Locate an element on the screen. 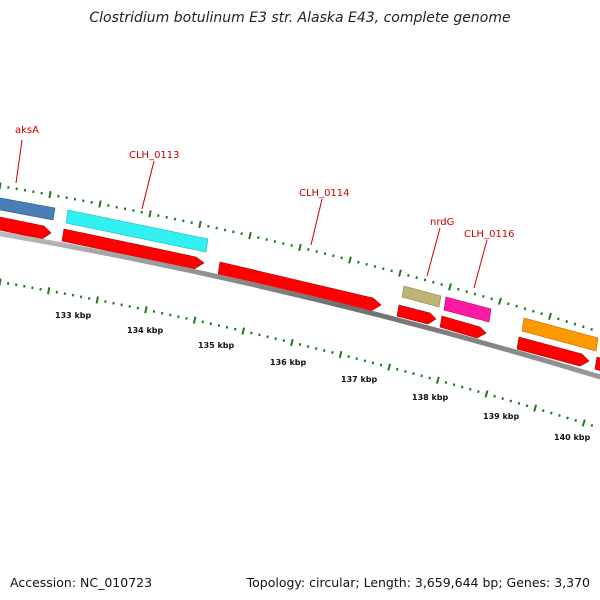 This screenshot has width=600, height=600. feature-aksA is located at coordinates (28, 209).